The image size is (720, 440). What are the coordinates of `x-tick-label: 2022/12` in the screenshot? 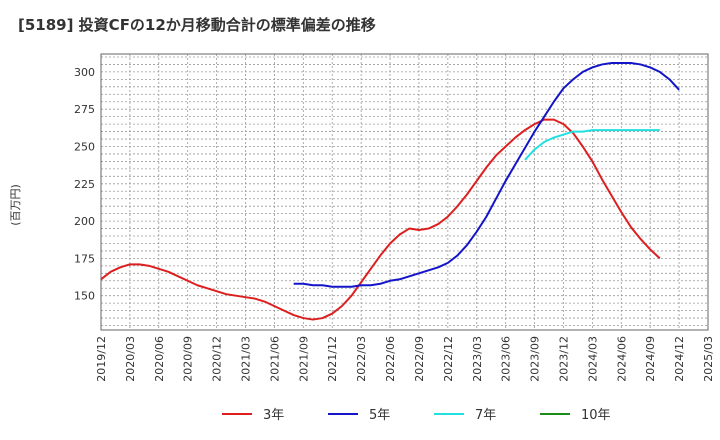 It's located at (448, 359).